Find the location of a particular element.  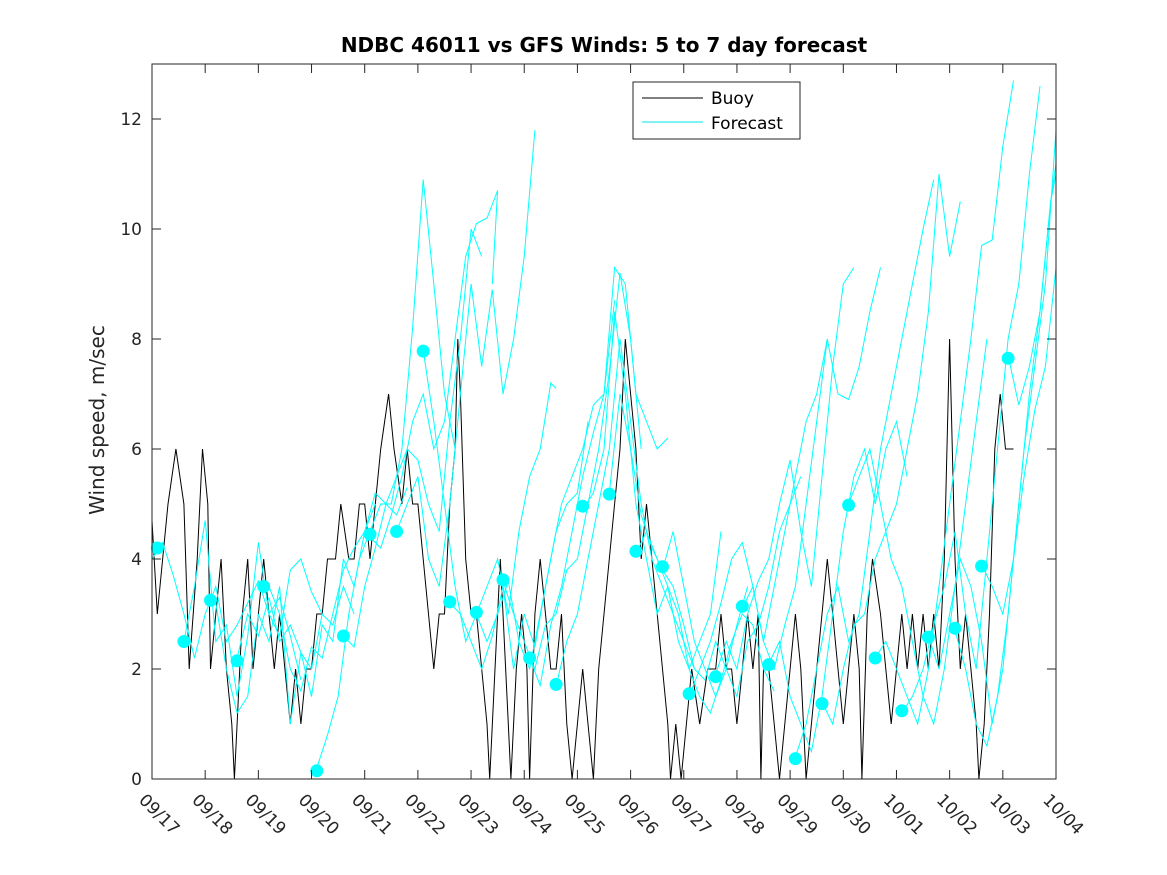

y-tick-label: 6 is located at coordinates (136, 450).